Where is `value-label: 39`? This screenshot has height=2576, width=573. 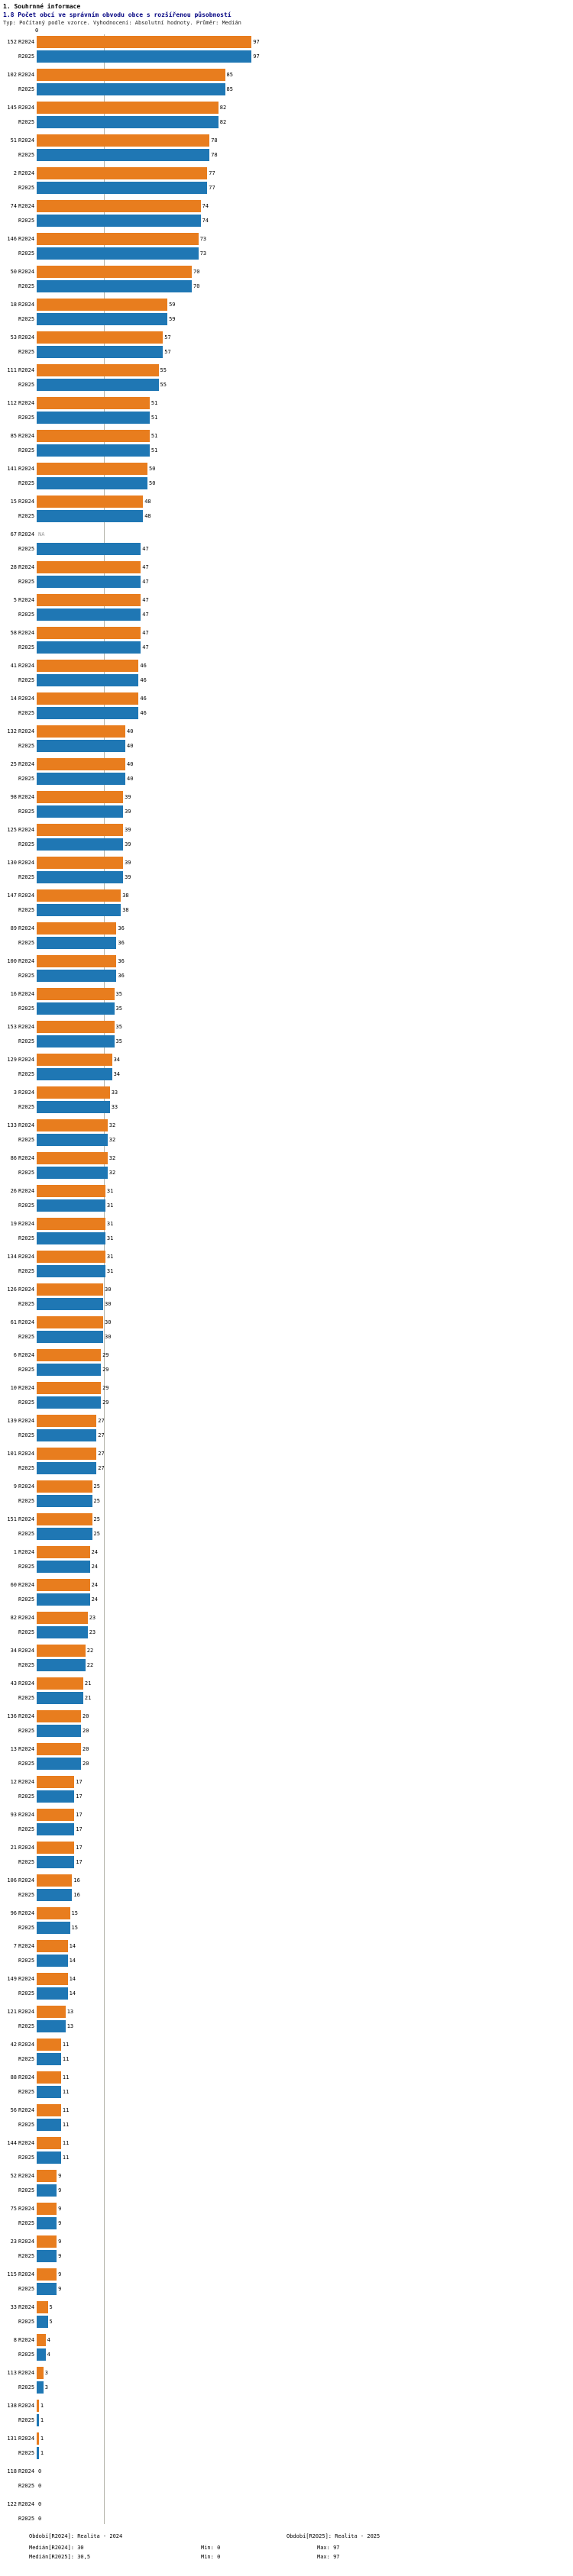
value-label: 39 is located at coordinates (128, 862).